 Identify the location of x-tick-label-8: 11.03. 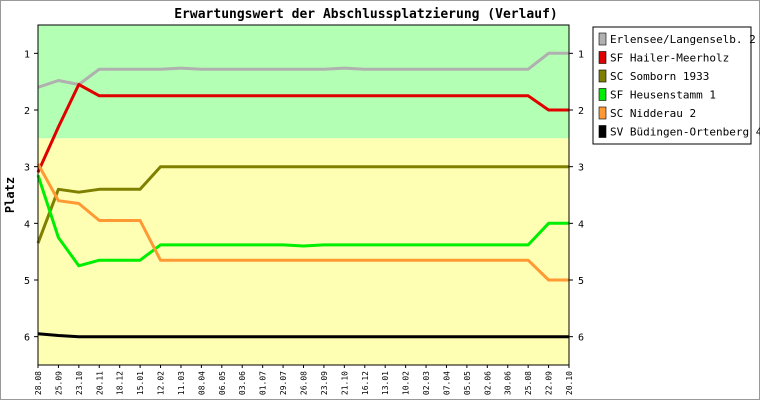
(181, 383).